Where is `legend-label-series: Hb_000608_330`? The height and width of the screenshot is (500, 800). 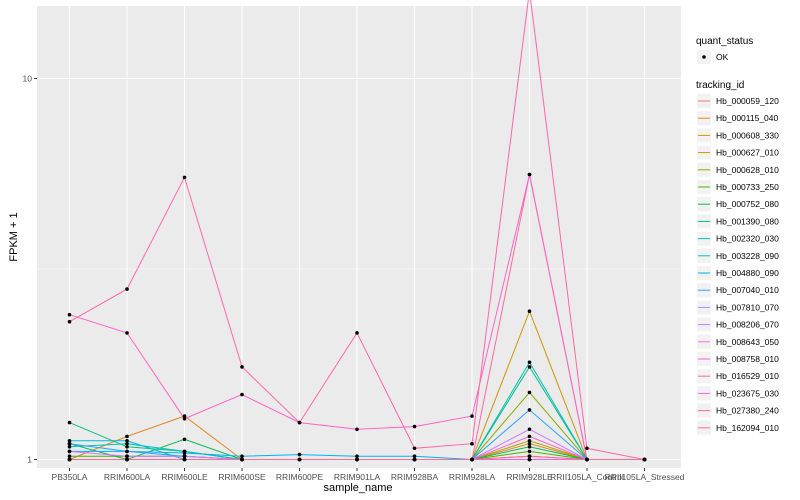
legend-label-series: Hb_000608_330 is located at coordinates (747, 135).